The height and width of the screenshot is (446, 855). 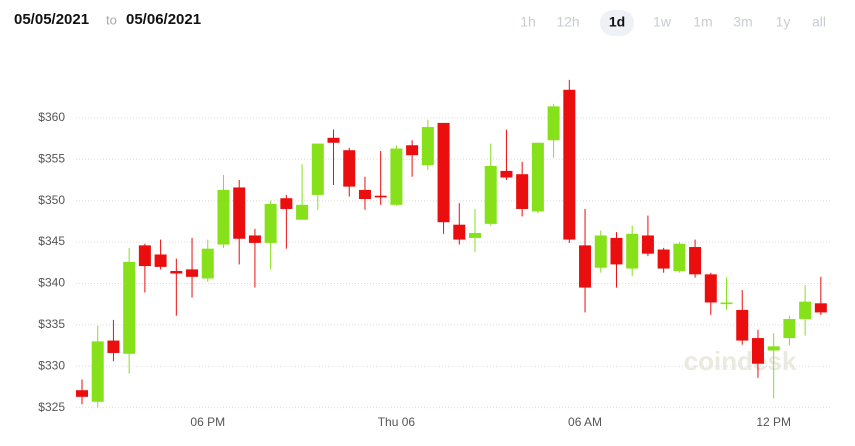 I want to click on date-from: 05/05/2021, so click(x=51, y=19).